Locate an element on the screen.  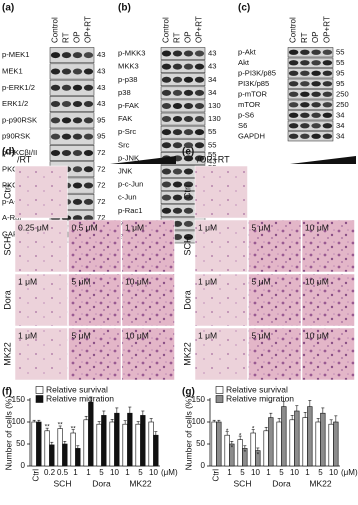
protein-label: ERK1/2 is located at coordinates (15, 103).